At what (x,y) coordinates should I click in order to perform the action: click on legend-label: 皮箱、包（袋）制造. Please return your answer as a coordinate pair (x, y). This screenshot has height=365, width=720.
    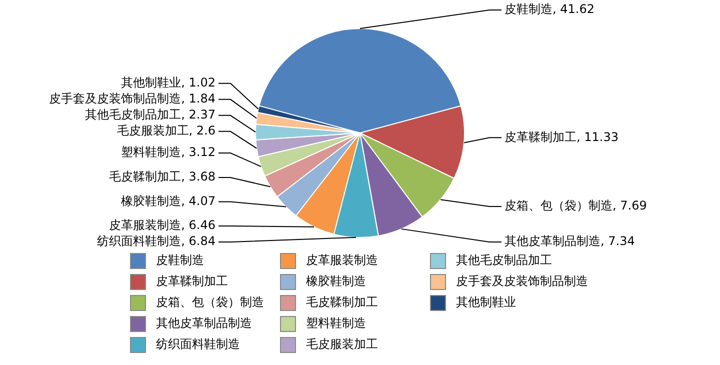
    Looking at the image, I should click on (210, 302).